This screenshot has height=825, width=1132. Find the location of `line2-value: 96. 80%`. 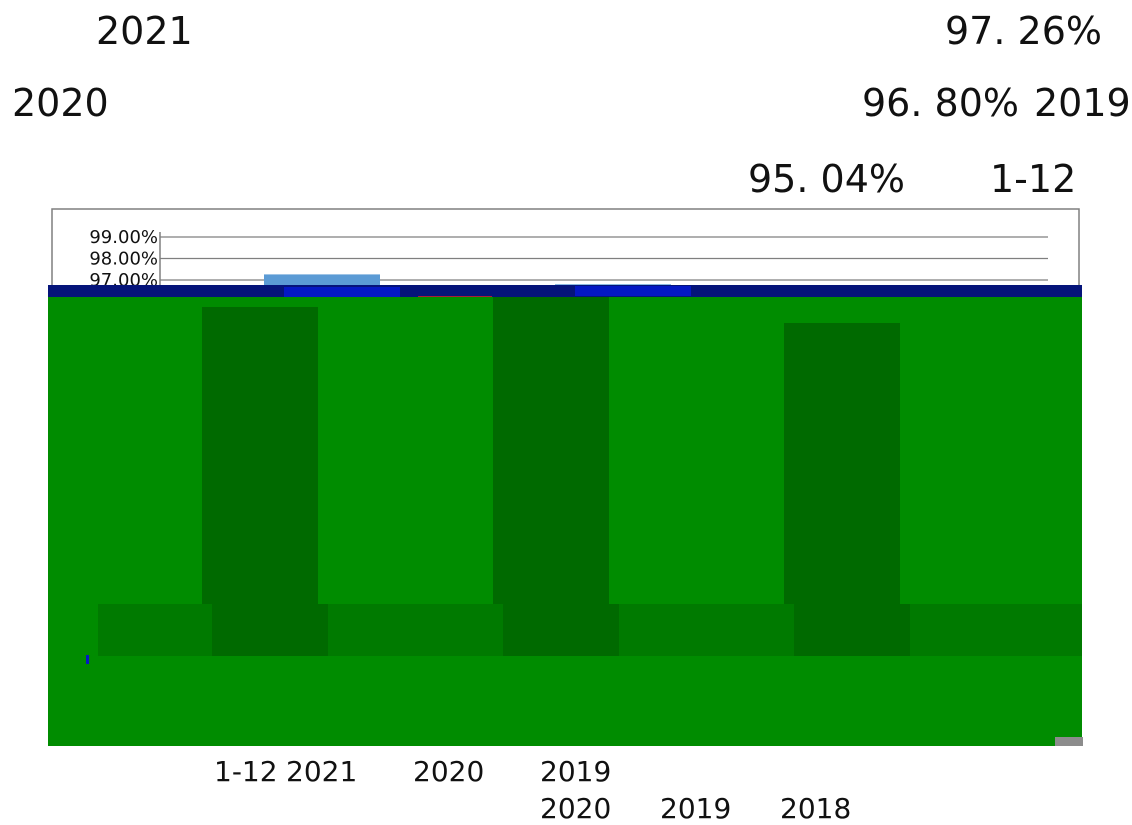

line2-value: 96. 80% is located at coordinates (940, 103).